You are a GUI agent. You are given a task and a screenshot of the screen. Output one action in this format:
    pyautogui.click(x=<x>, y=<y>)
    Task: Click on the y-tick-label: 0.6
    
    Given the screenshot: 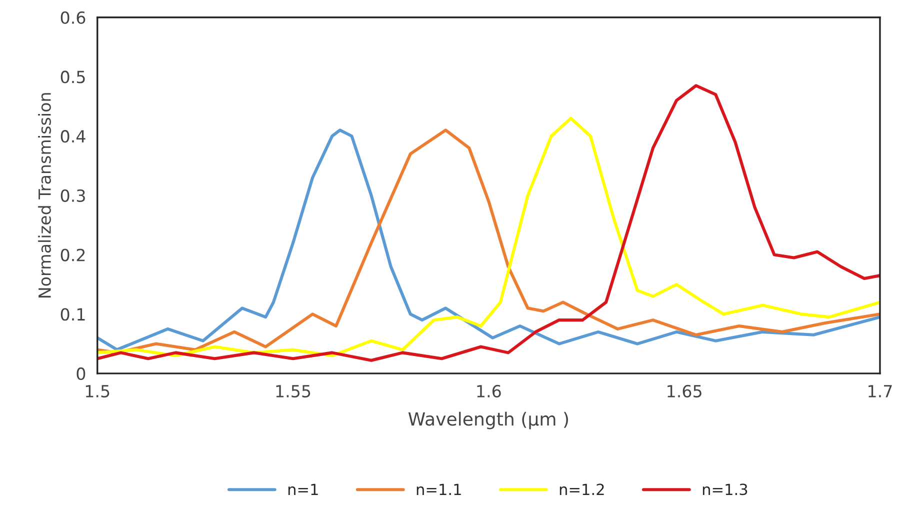 What is the action you would take?
    pyautogui.click(x=73, y=17)
    